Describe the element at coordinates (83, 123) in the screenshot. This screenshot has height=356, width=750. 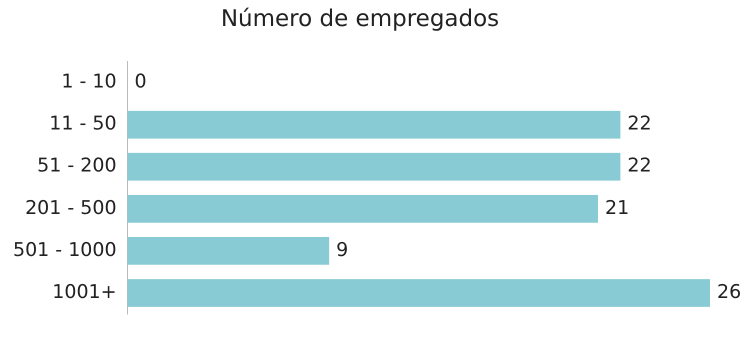
I see `y-tick-label: 11 - 50` at that location.